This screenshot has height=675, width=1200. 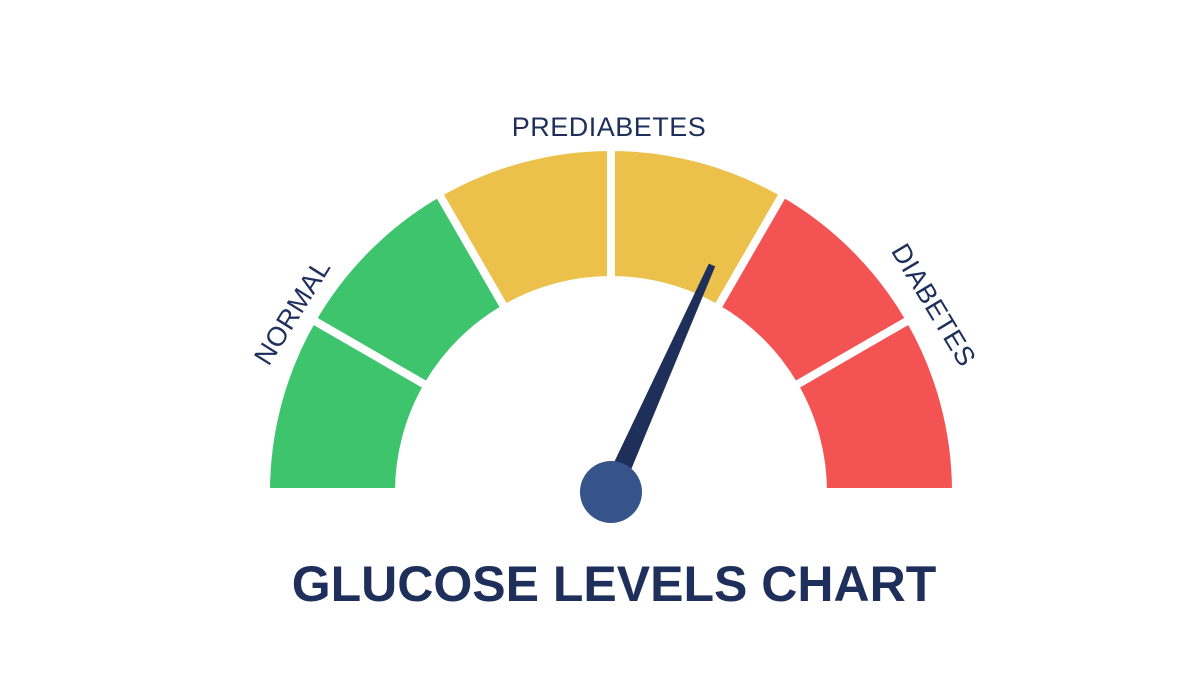 What do you see at coordinates (875, 405) in the screenshot?
I see `gauge-segment` at bounding box center [875, 405].